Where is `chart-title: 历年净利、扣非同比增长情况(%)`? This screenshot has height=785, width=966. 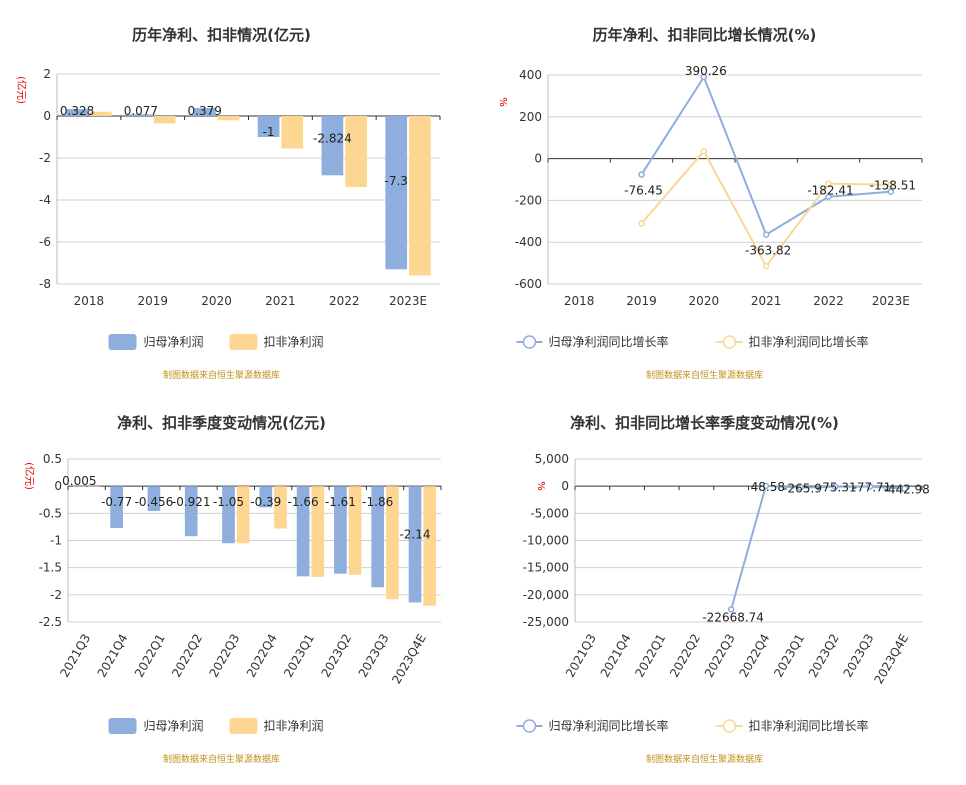 chart-title: 历年净利、扣非同比增长情况(%) is located at coordinates (705, 35).